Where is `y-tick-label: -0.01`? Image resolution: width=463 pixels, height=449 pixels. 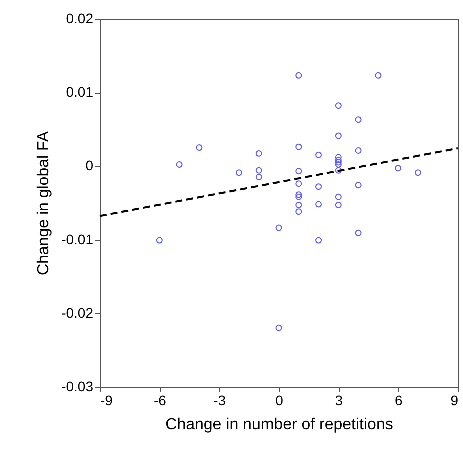
y-tick-label: -0.01 is located at coordinates (78, 239).